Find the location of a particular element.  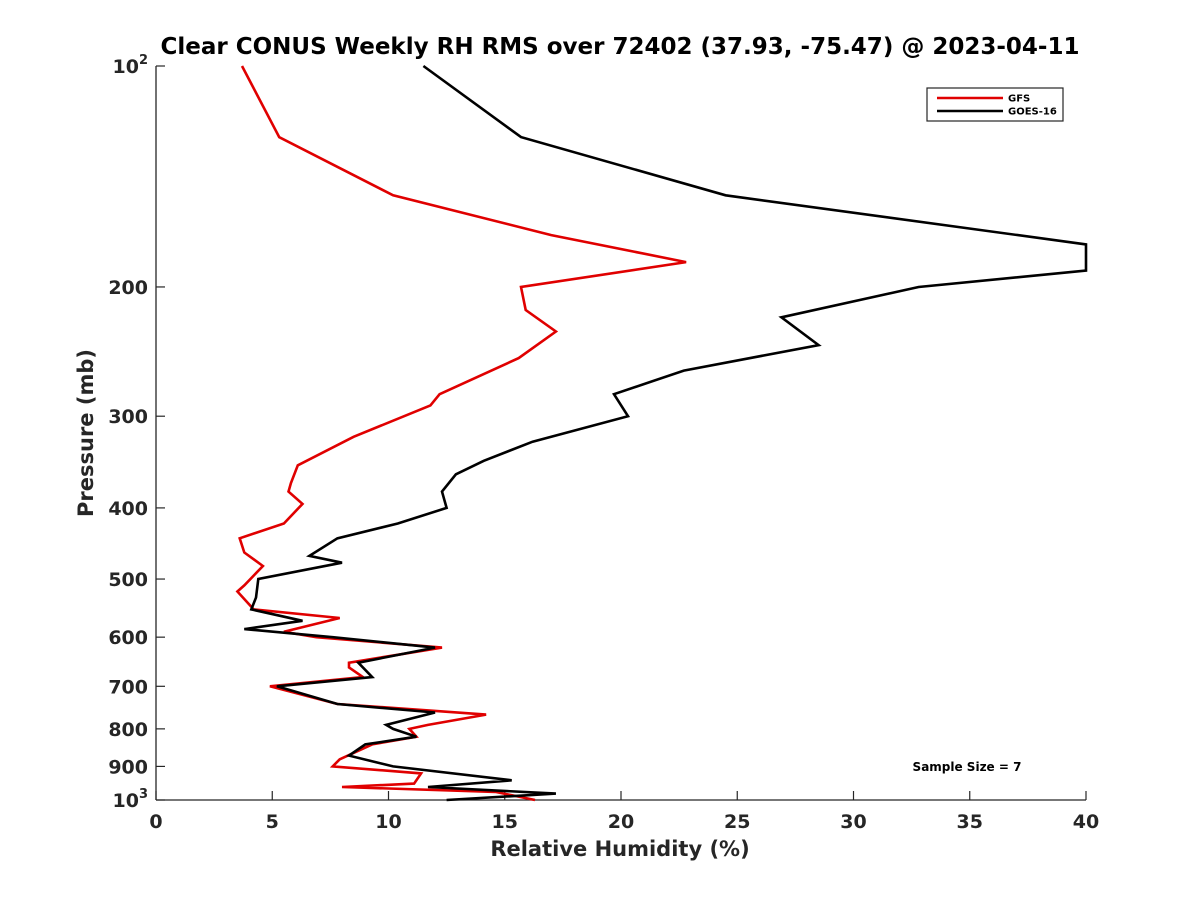

y-tick-label: 800 is located at coordinates (128, 730).